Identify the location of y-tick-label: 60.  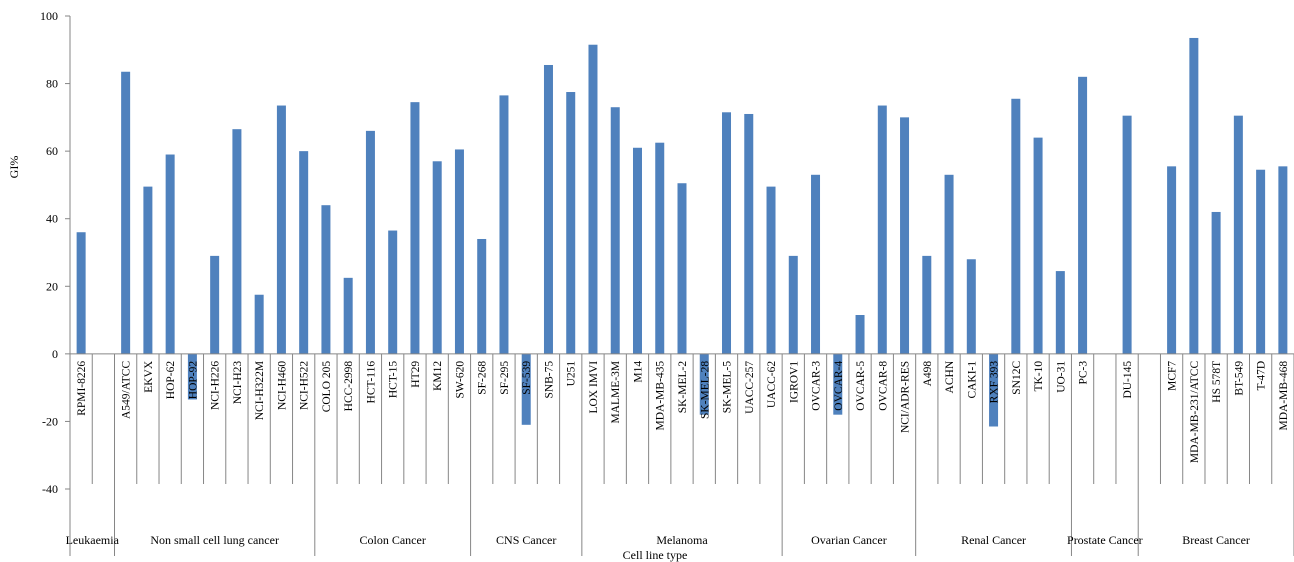
(52, 151).